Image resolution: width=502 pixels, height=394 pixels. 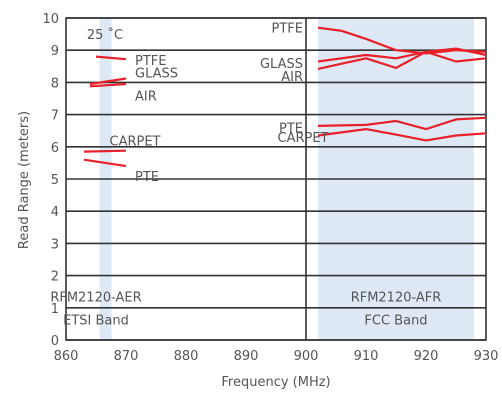 What do you see at coordinates (95, 297) in the screenshot?
I see `band-label: RFM2120-AER` at bounding box center [95, 297].